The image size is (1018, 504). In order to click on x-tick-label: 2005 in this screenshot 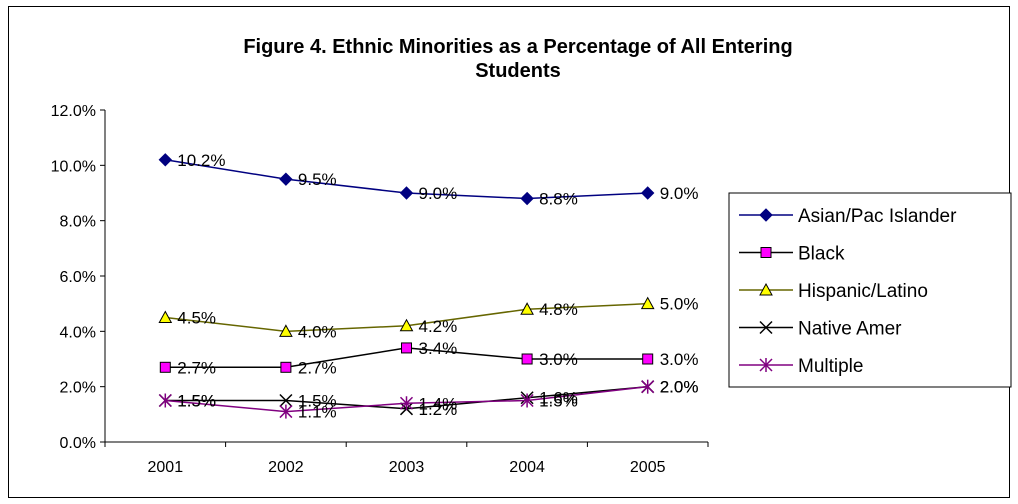, I will do `click(648, 467)`.